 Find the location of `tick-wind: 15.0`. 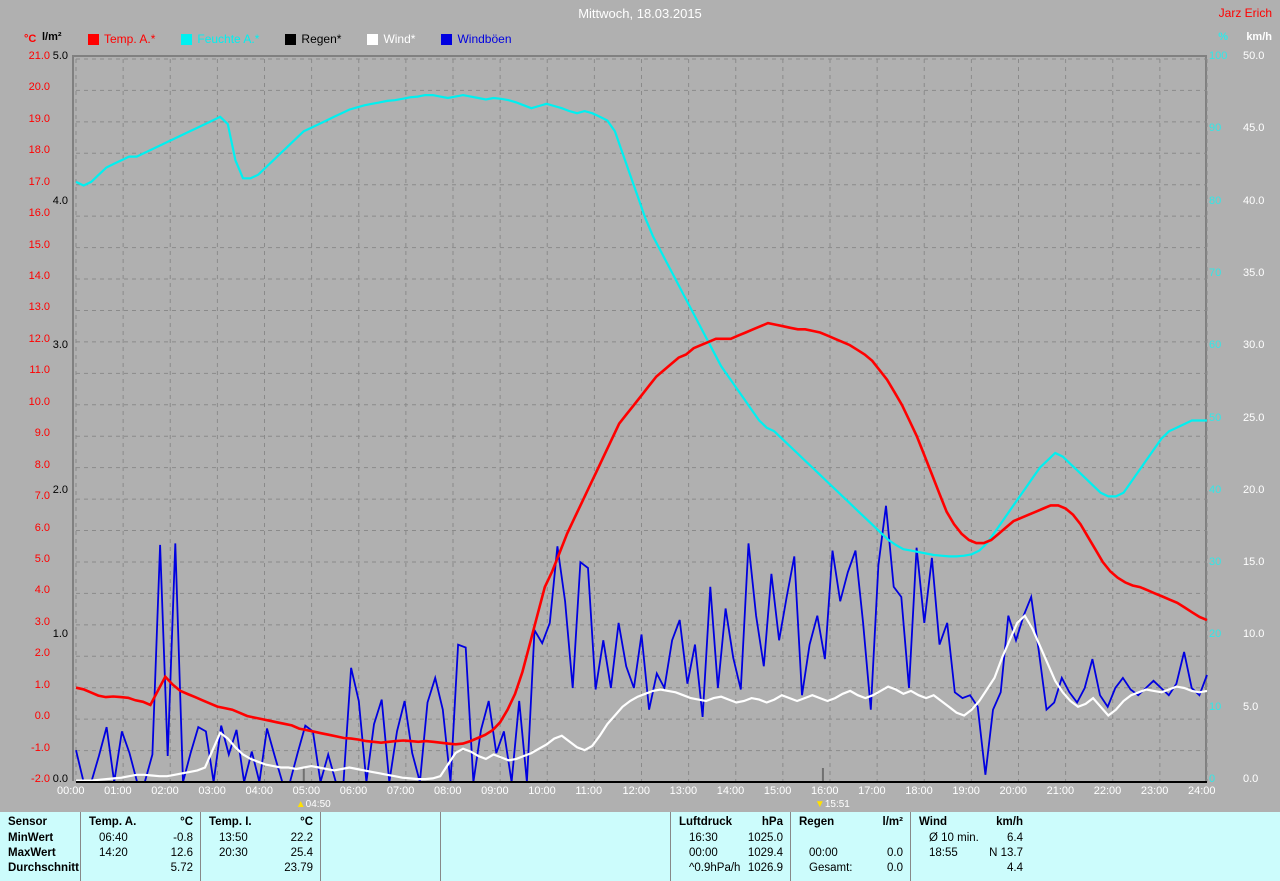

tick-wind: 15.0 is located at coordinates (1254, 562).